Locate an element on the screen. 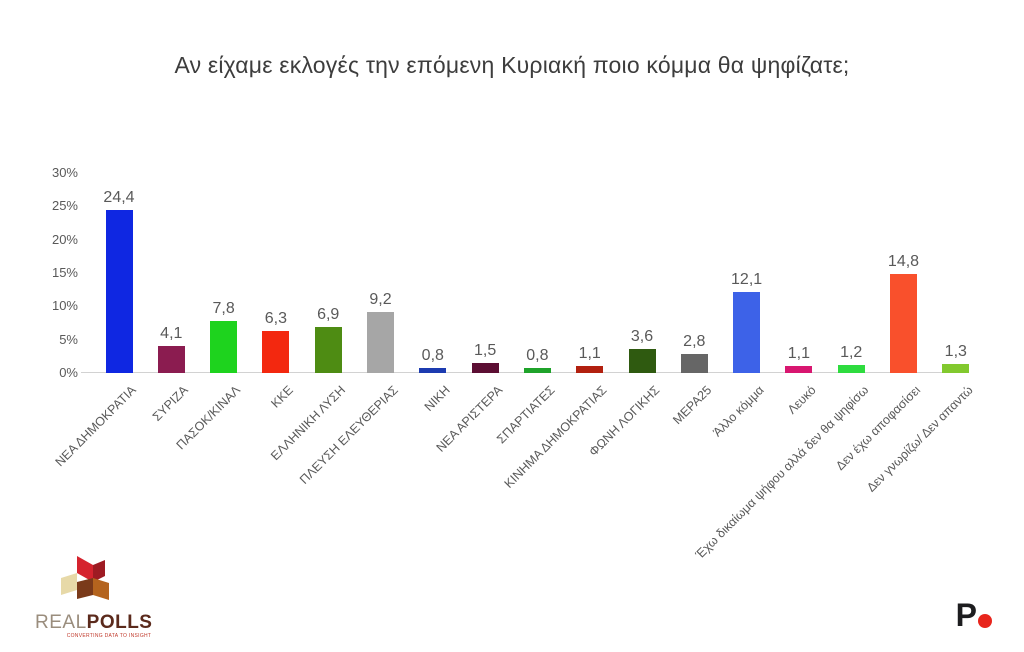 Image resolution: width=1024 pixels, height=652 pixels. bar-value-label: 14,8 is located at coordinates (903, 262).